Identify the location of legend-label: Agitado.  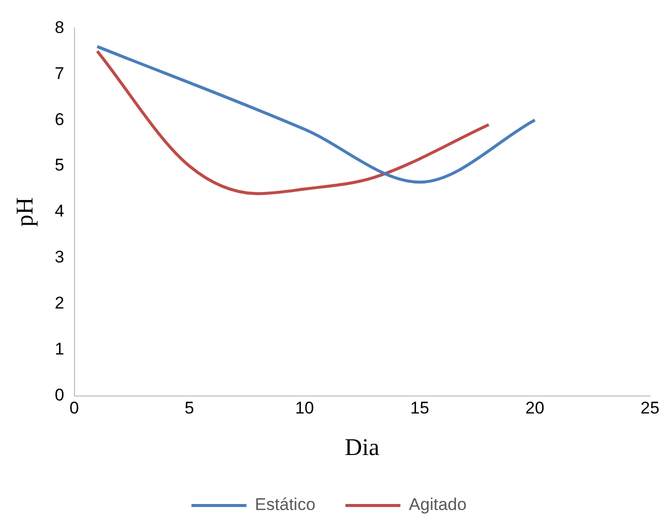
(437, 504).